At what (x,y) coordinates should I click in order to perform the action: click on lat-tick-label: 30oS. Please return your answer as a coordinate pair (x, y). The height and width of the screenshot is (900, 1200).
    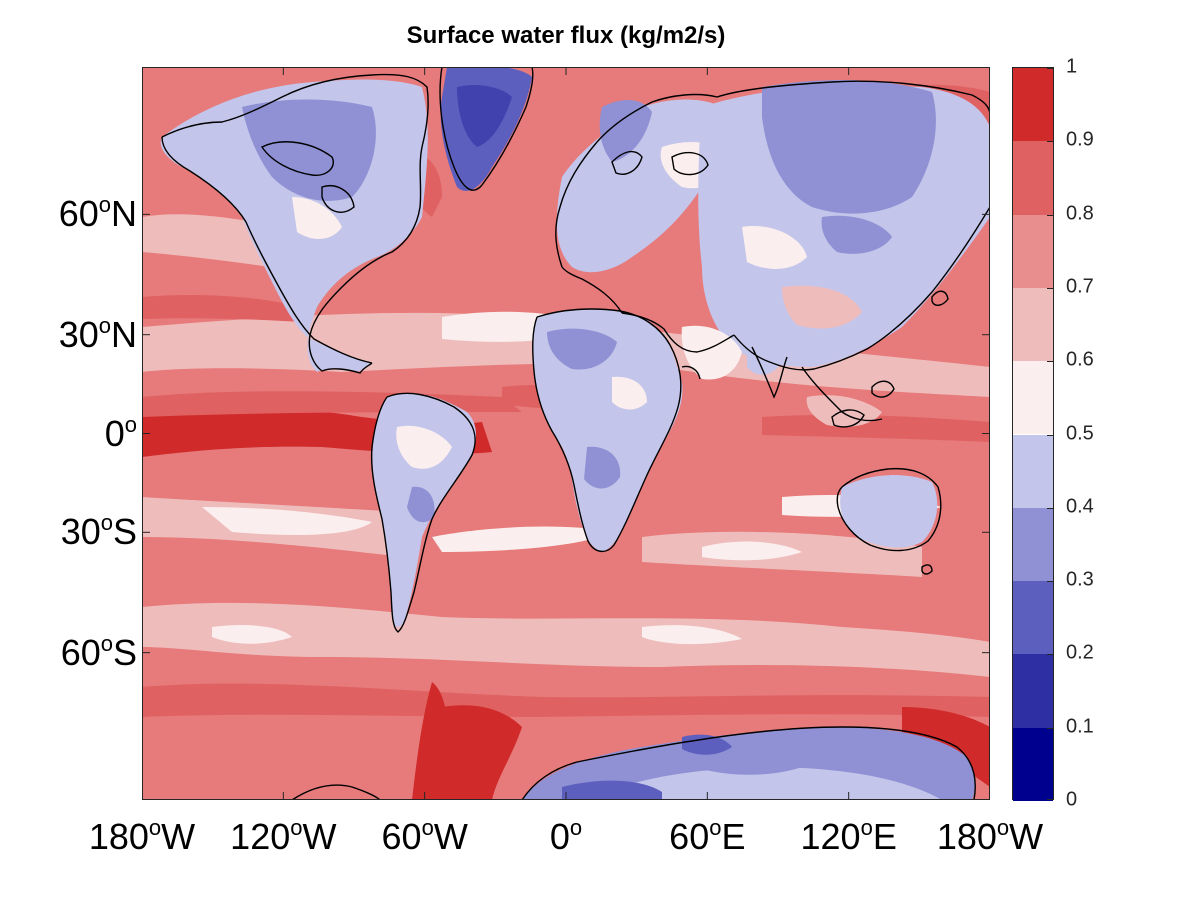
    Looking at the image, I should click on (98, 531).